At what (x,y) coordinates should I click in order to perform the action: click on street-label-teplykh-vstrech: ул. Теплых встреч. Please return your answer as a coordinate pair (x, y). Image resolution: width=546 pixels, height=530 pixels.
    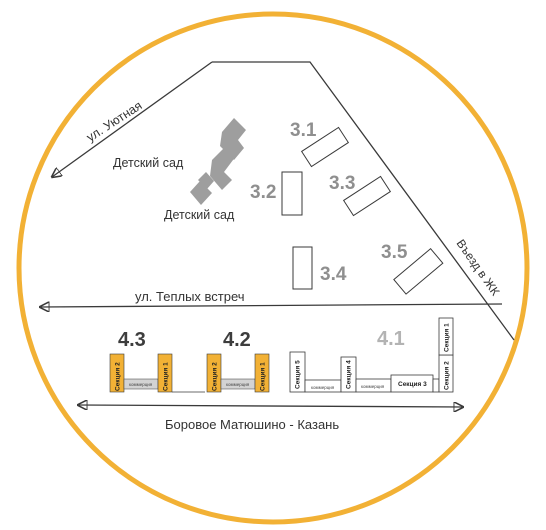
    Looking at the image, I should click on (190, 296).